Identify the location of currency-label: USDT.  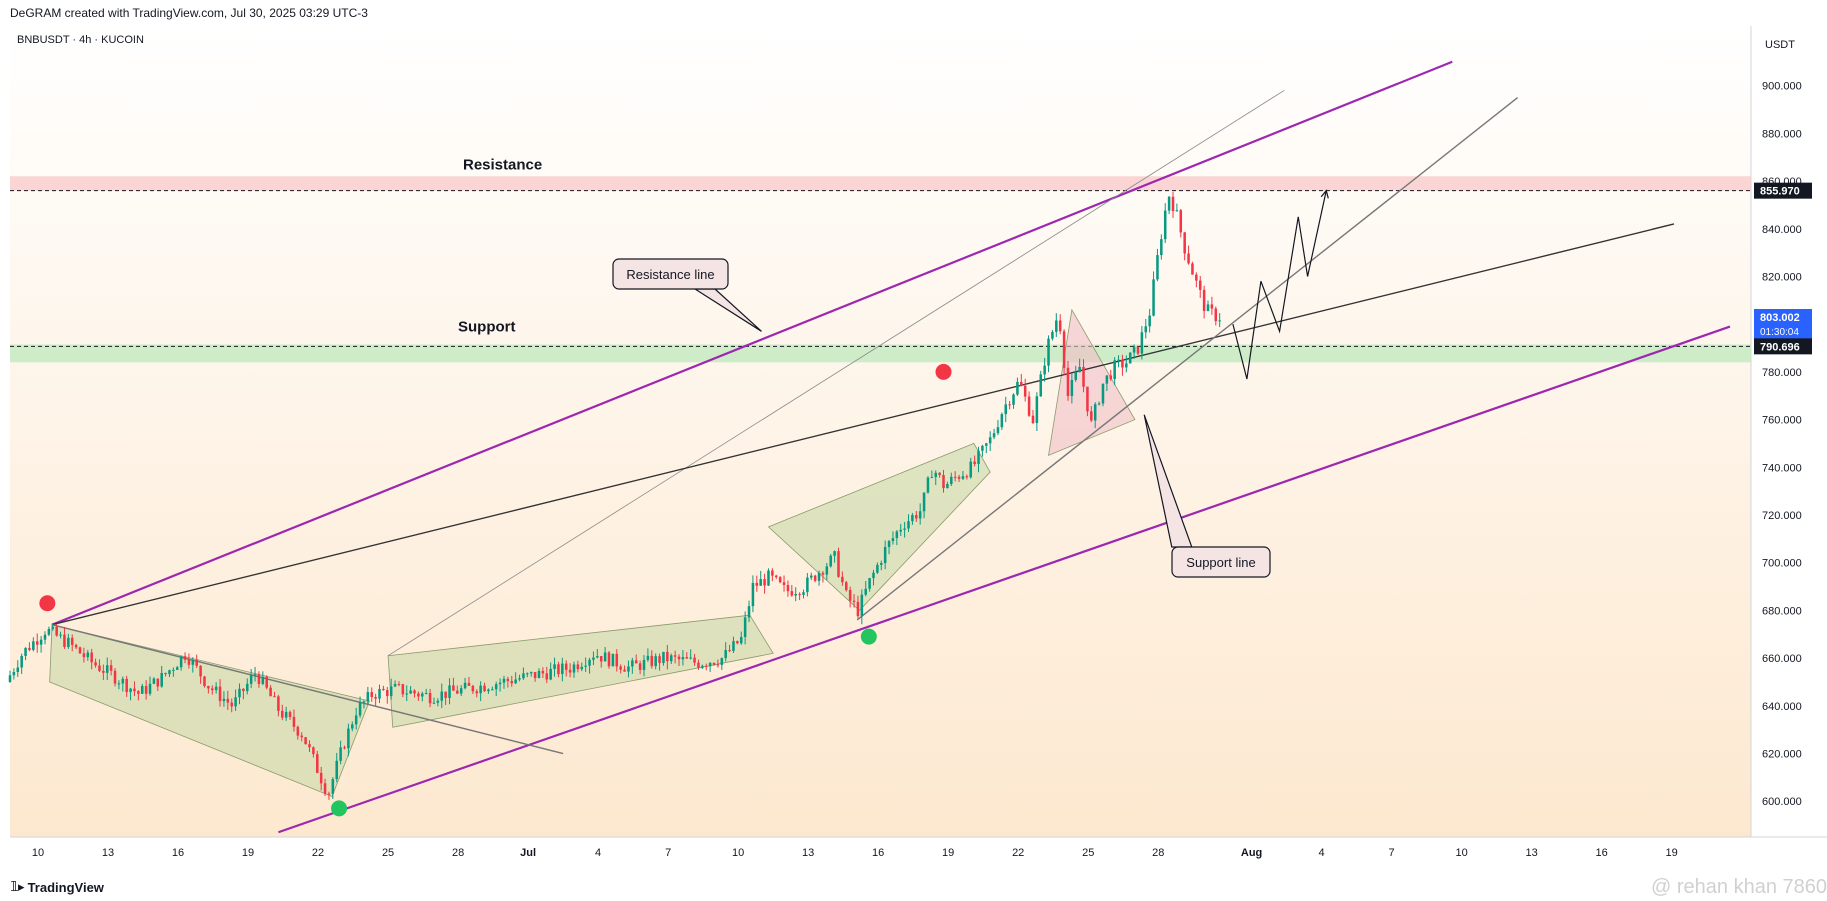
(1780, 45).